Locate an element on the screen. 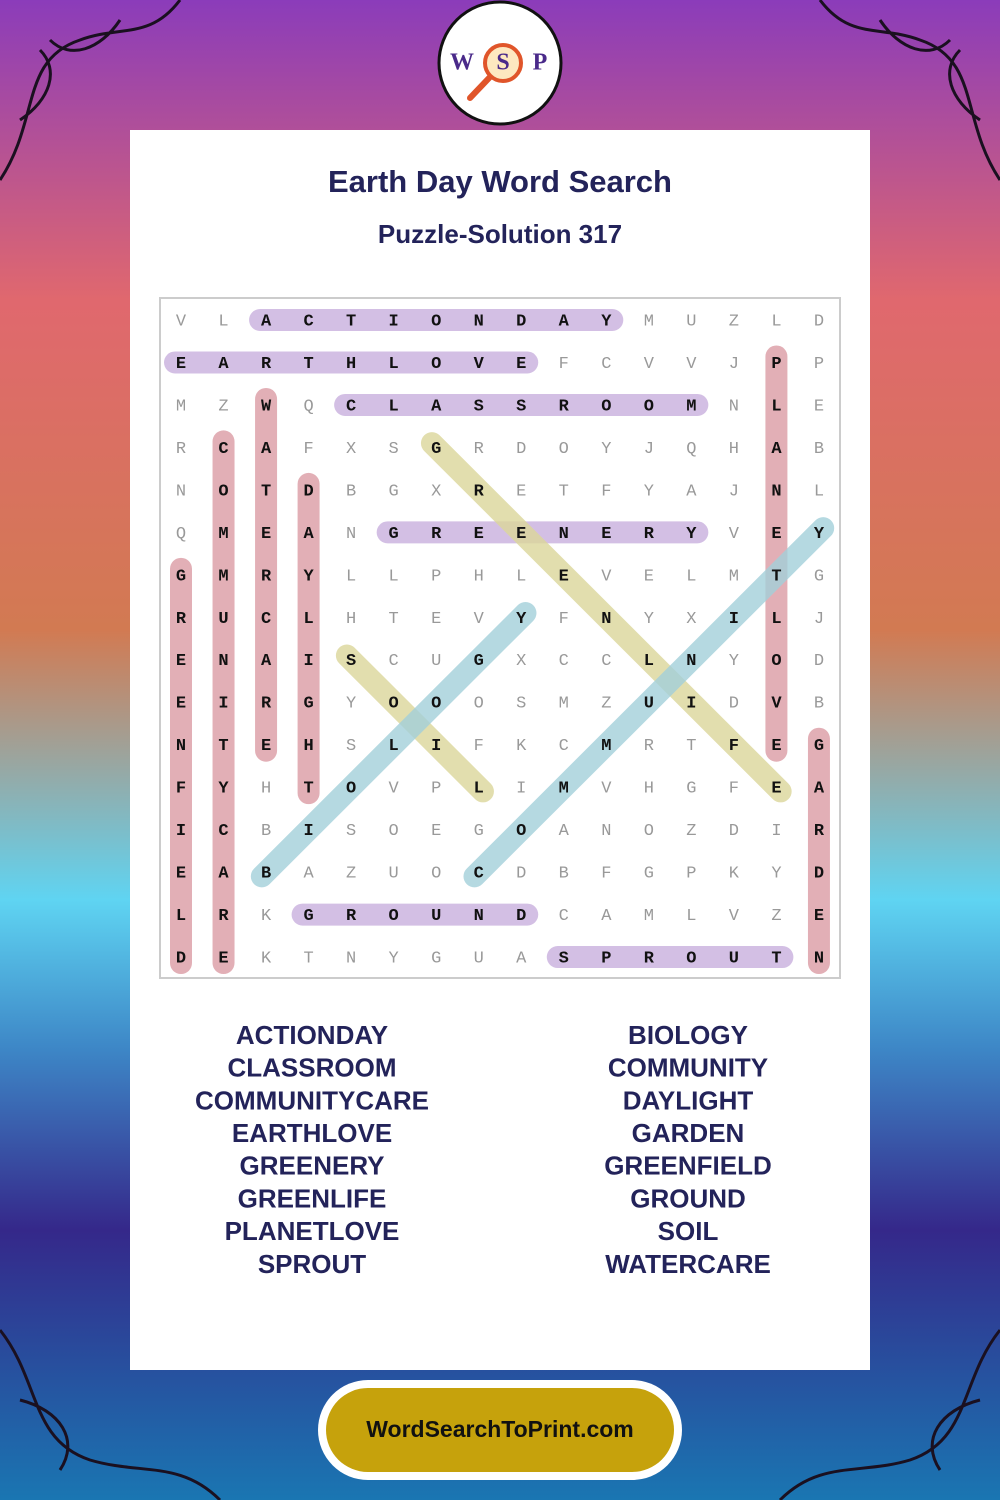 This screenshot has height=1500, width=1000. word-list-item: SPROUT is located at coordinates (312, 1264).